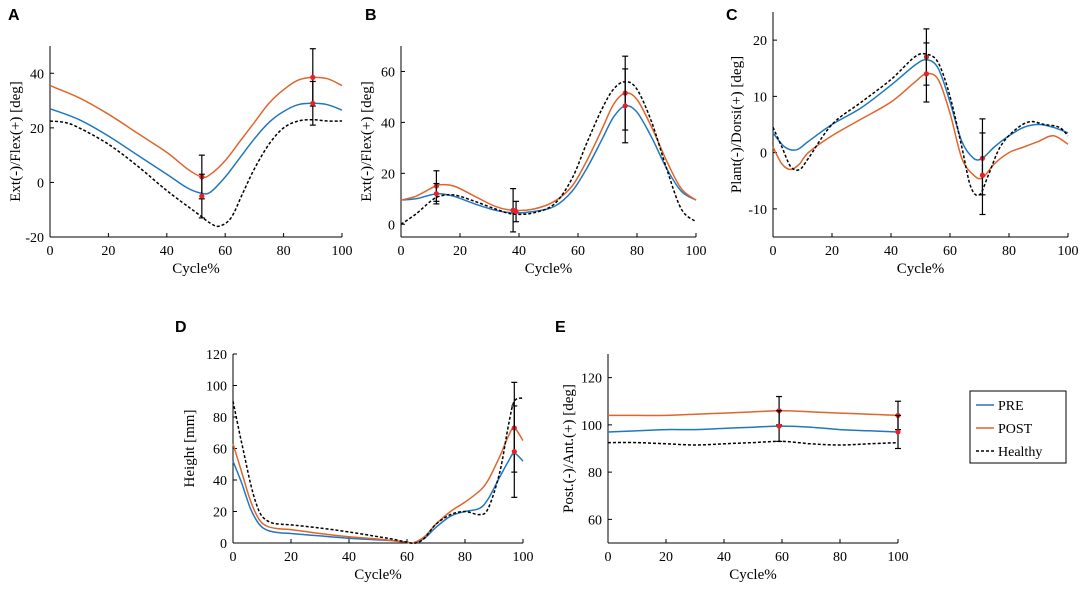  What do you see at coordinates (760, 97) in the screenshot?
I see `y-tick-label: 10` at bounding box center [760, 97].